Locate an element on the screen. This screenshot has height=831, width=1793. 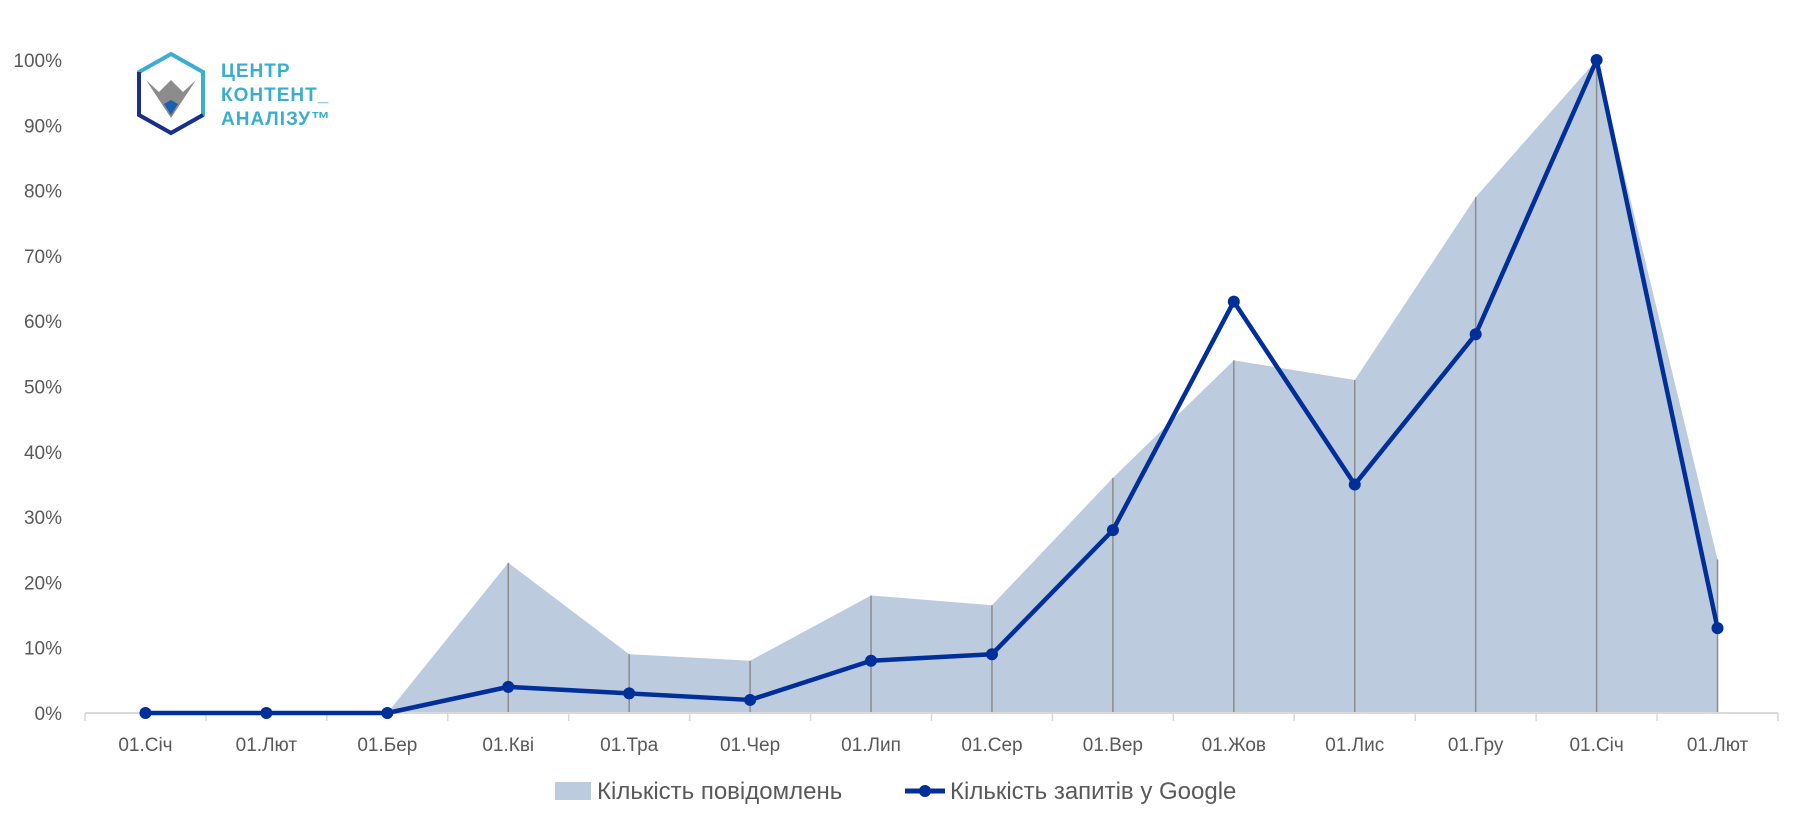
y-tick-label-6: 60% is located at coordinates (43, 322).